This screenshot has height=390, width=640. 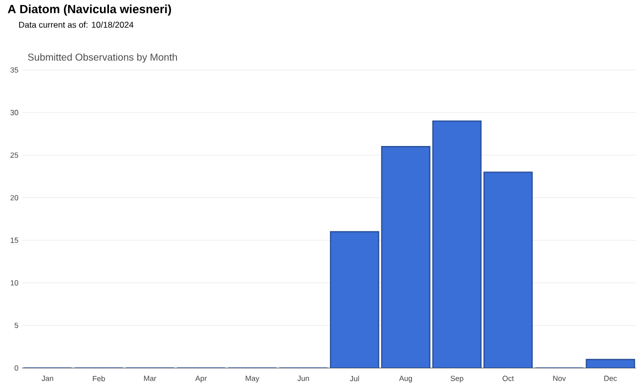 What do you see at coordinates (102, 58) in the screenshot?
I see `text: Submitted Observations by Month` at bounding box center [102, 58].